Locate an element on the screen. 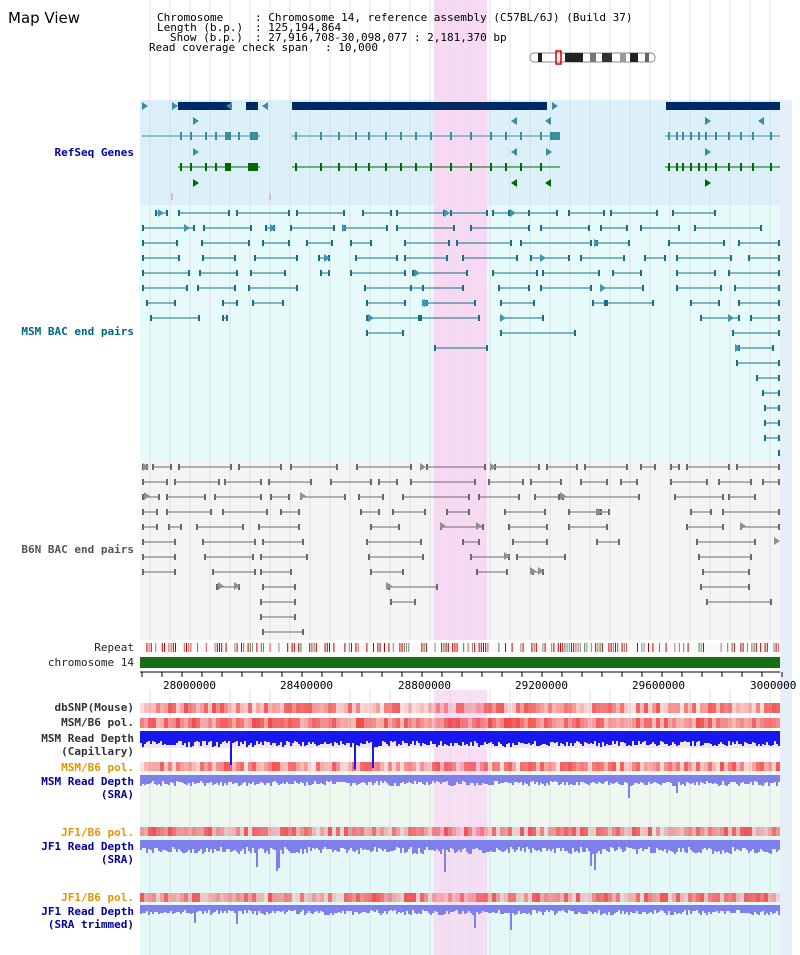 The image size is (800, 955). track-label-msm-bac: MSM BAC end pairs is located at coordinates (77, 331).